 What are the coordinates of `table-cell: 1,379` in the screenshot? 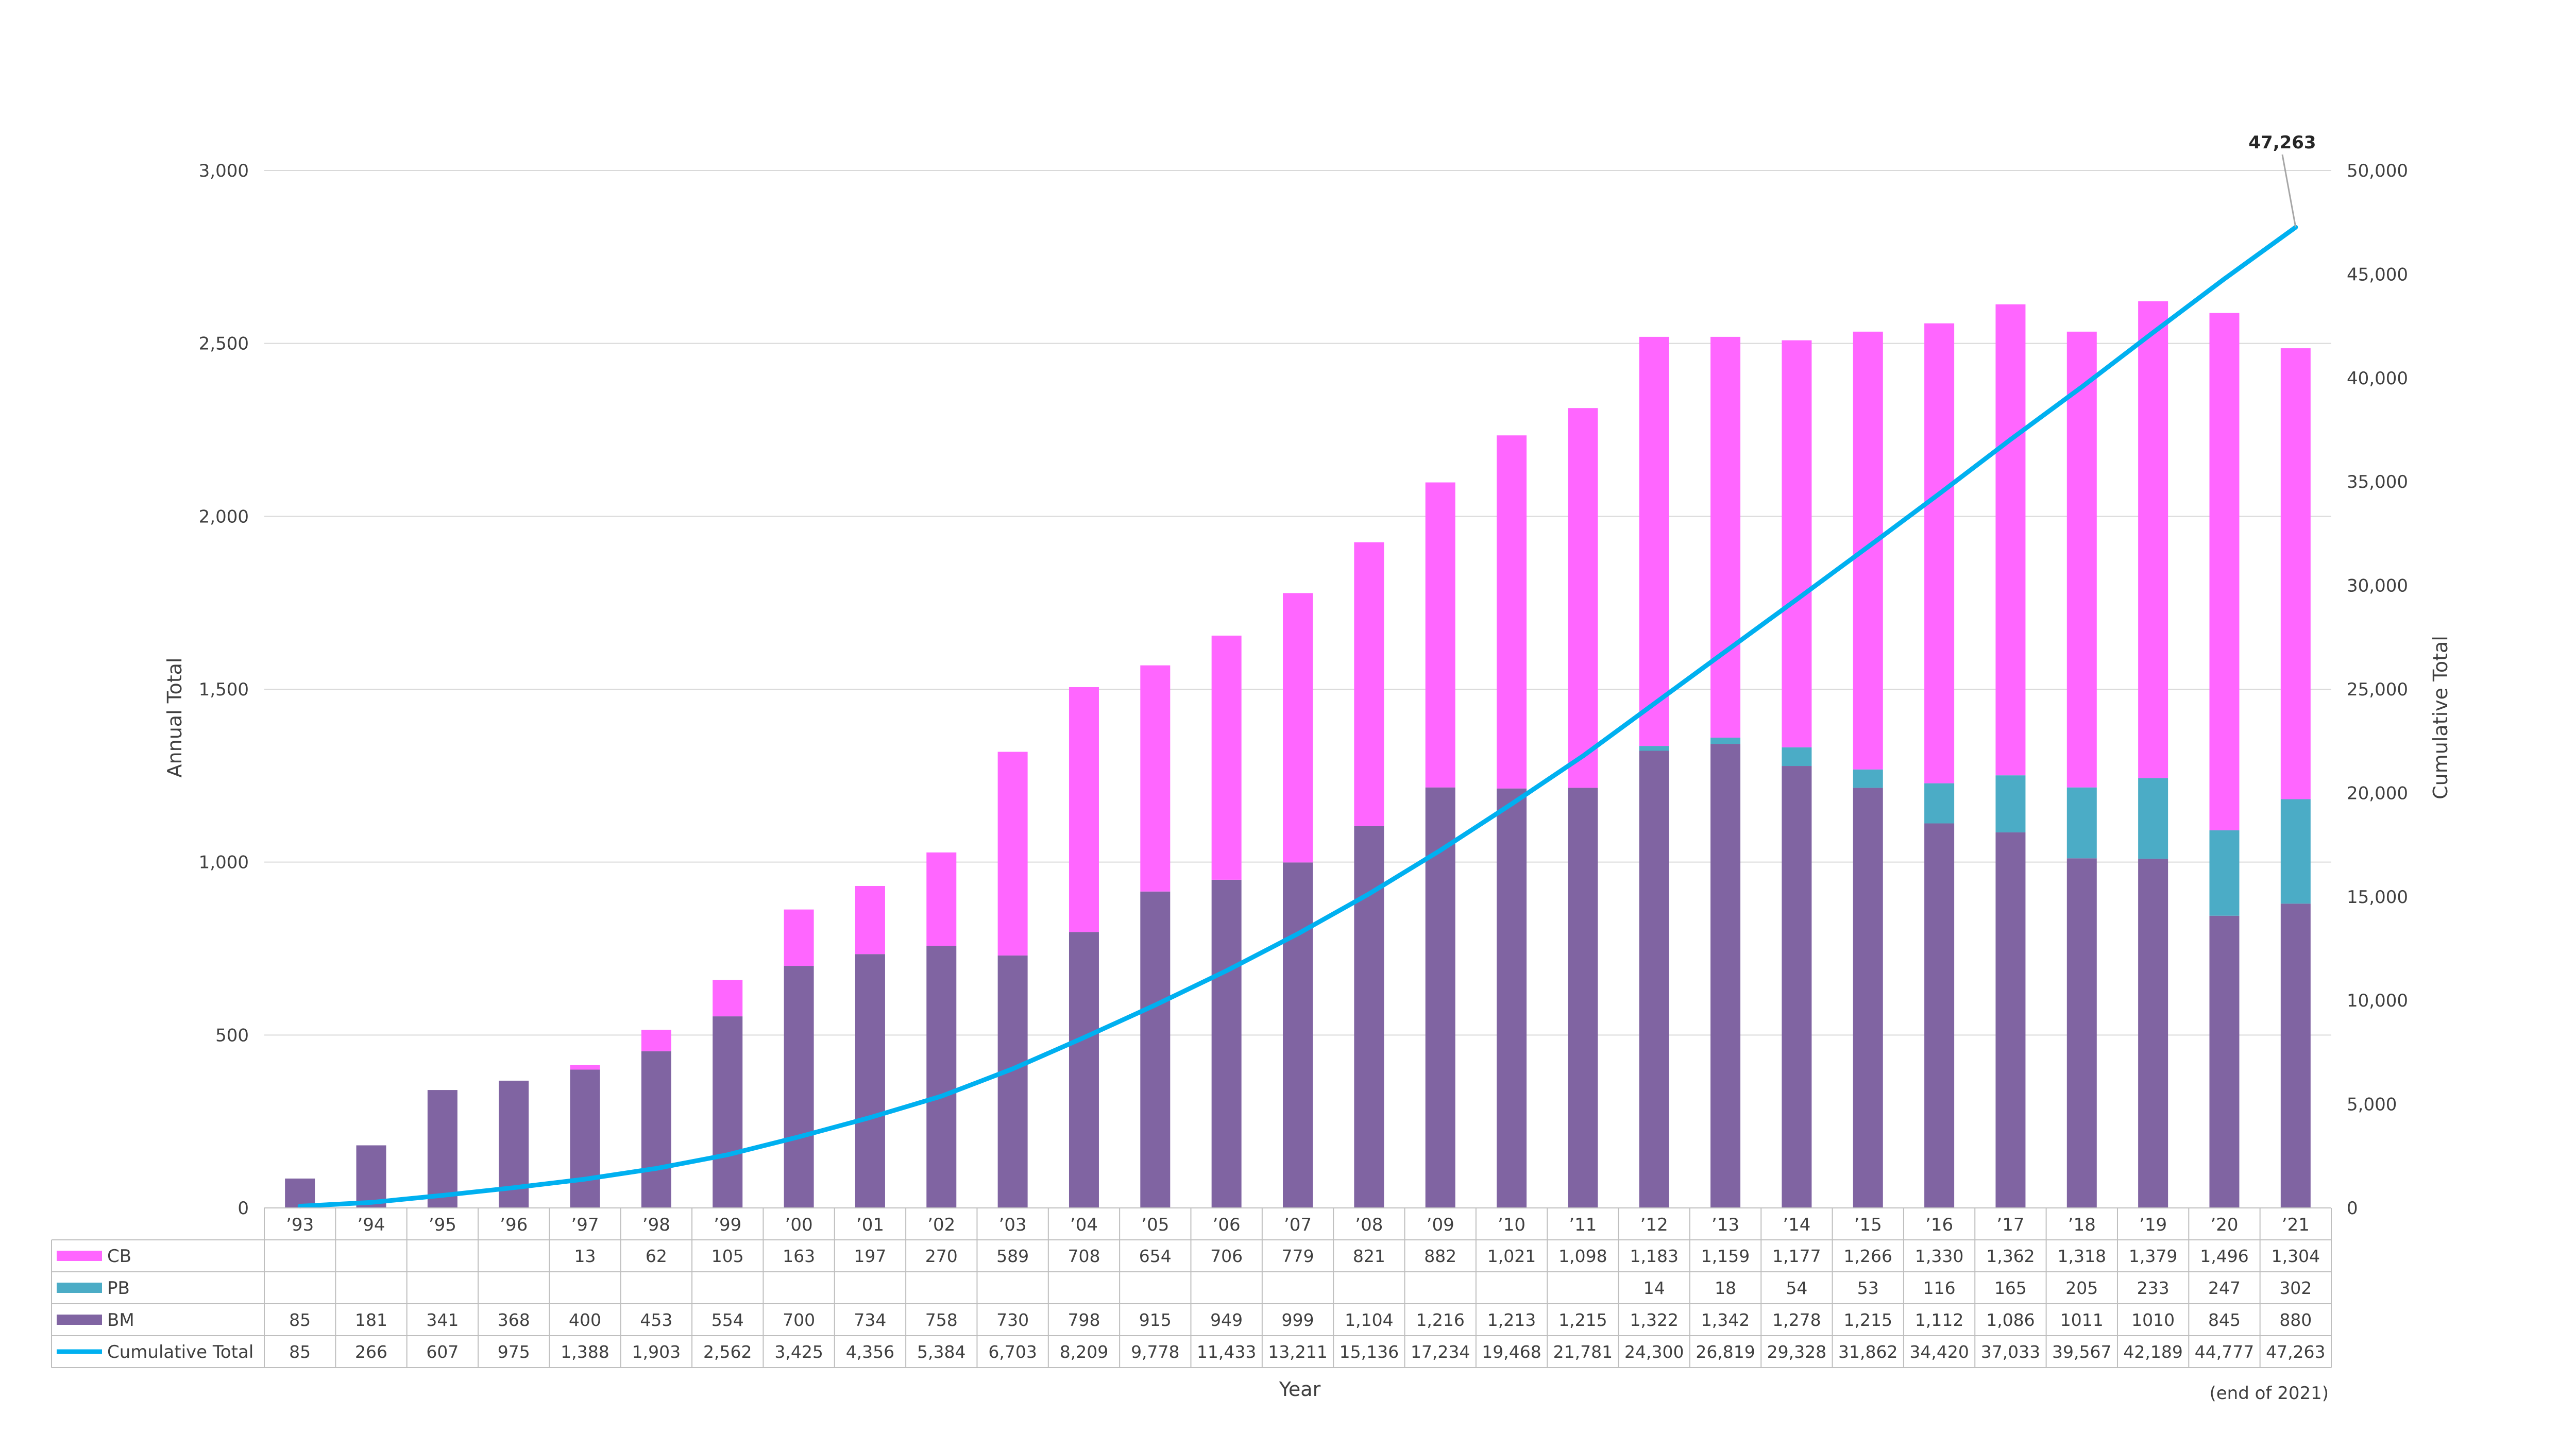 It's located at (2153, 1256).